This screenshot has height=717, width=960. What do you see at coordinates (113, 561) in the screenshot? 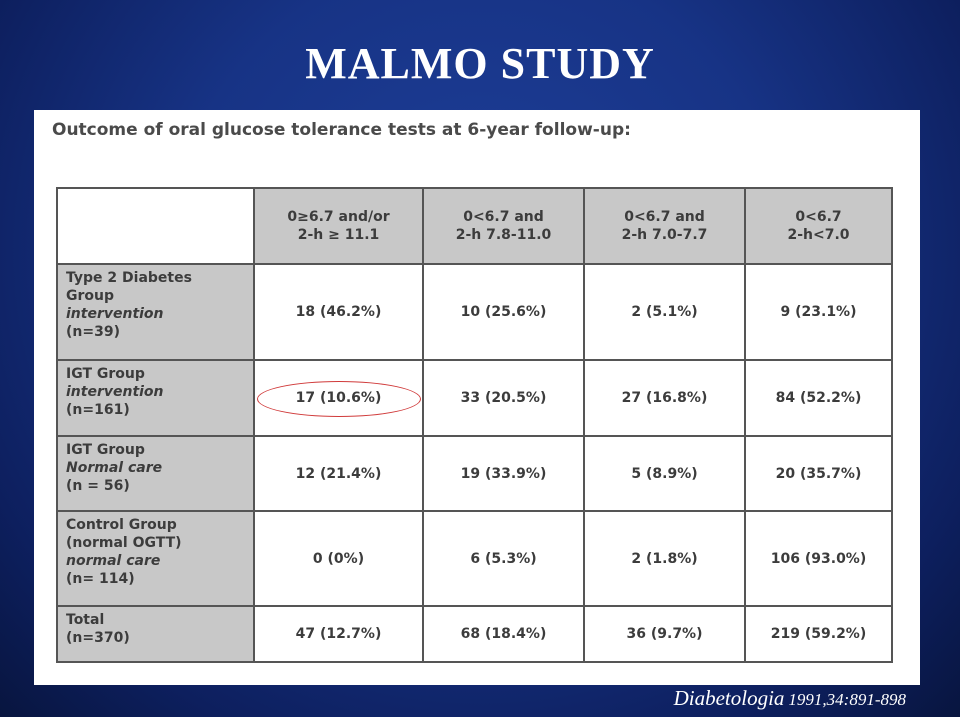
I see `row-header-line: normal care` at bounding box center [113, 561].